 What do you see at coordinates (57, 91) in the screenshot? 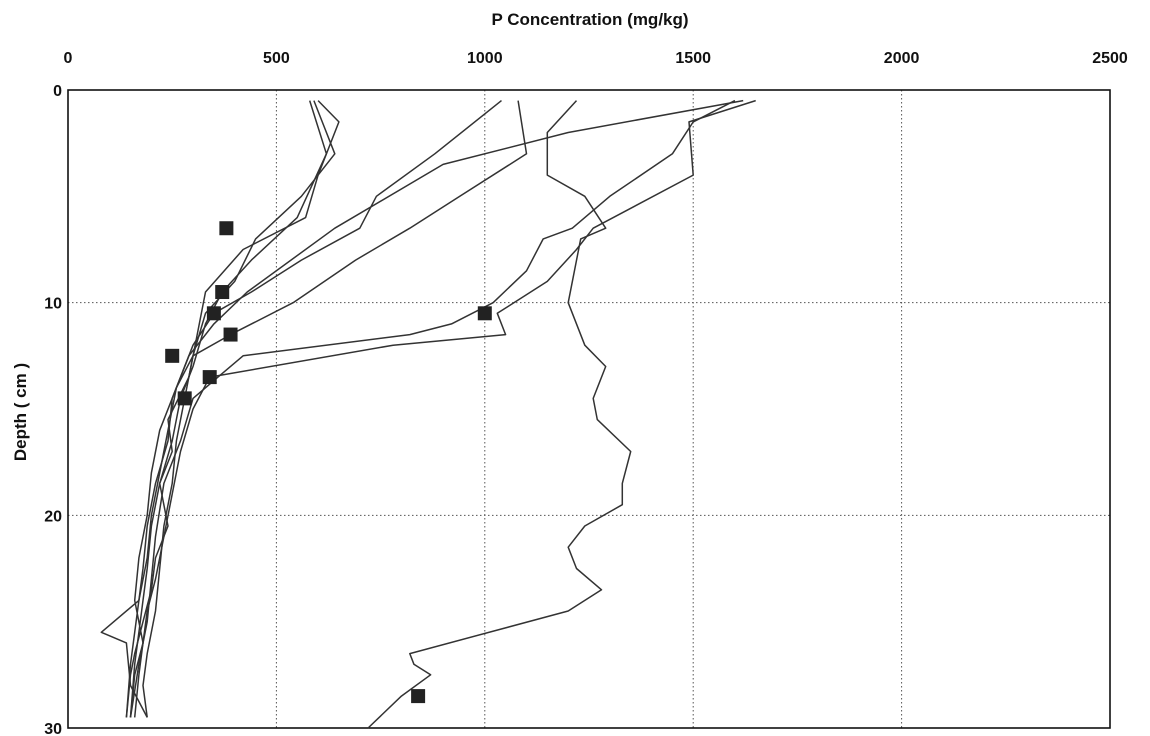
I see `y-tick-label: 0` at bounding box center [57, 91].